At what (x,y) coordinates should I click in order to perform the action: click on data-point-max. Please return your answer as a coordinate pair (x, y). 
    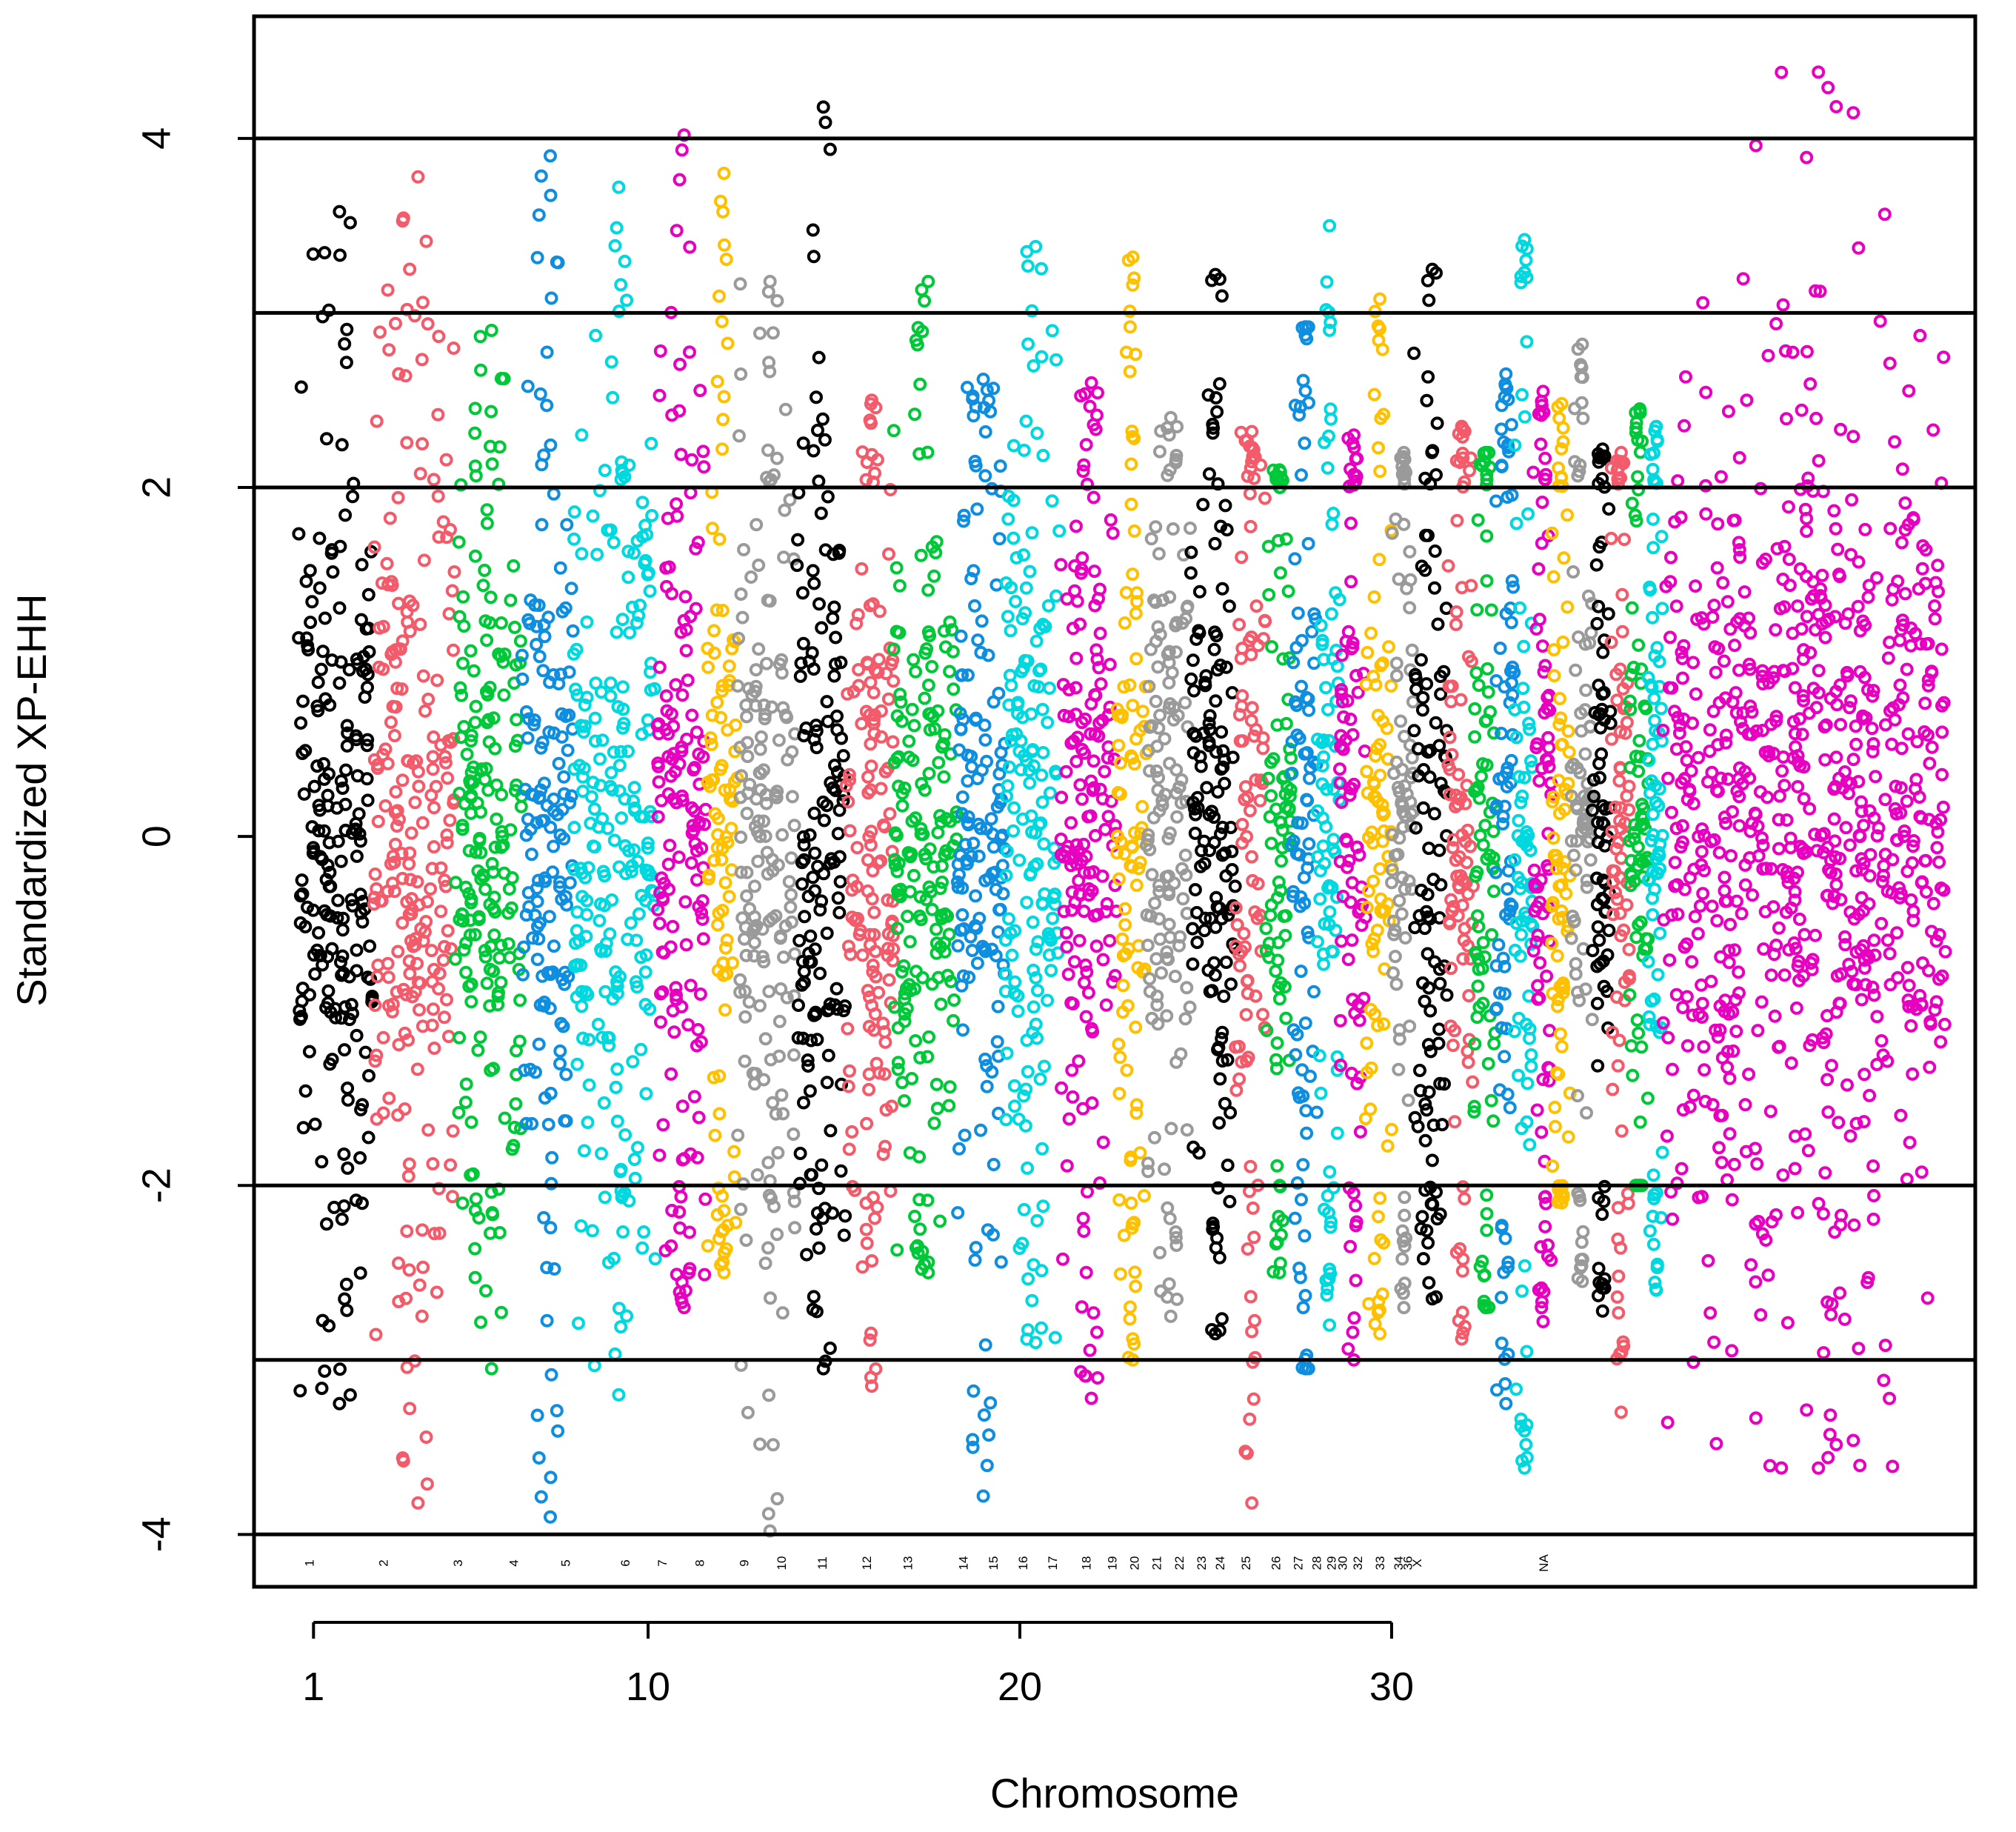
    Looking at the image, I should click on (1279, 470).